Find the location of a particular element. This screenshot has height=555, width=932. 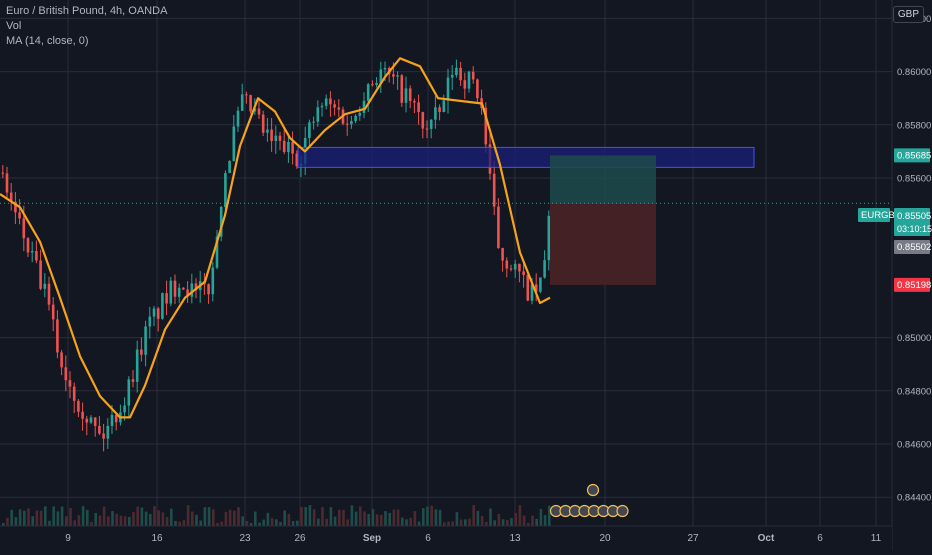

profit-target-zone is located at coordinates (603, 180).